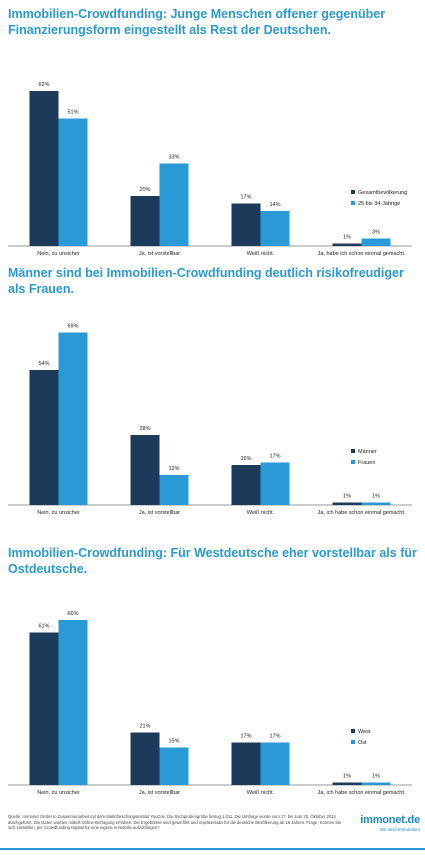 The height and width of the screenshot is (855, 425). I want to click on data-label: 28%, so click(144, 429).